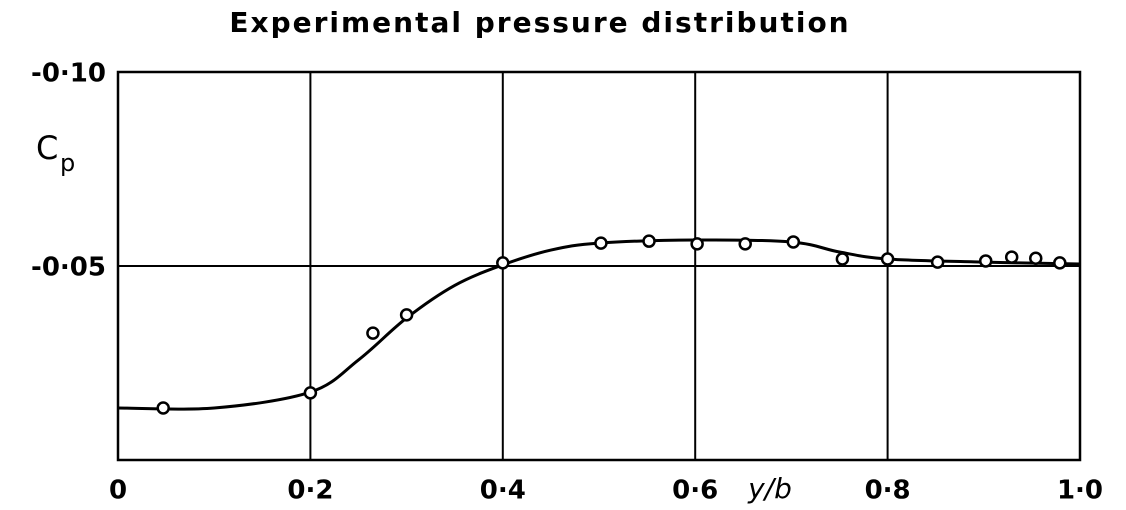 Image resolution: width=1126 pixels, height=510 pixels. Describe the element at coordinates (68, 74) in the screenshot. I see `y-tick-label: -0·10` at that location.